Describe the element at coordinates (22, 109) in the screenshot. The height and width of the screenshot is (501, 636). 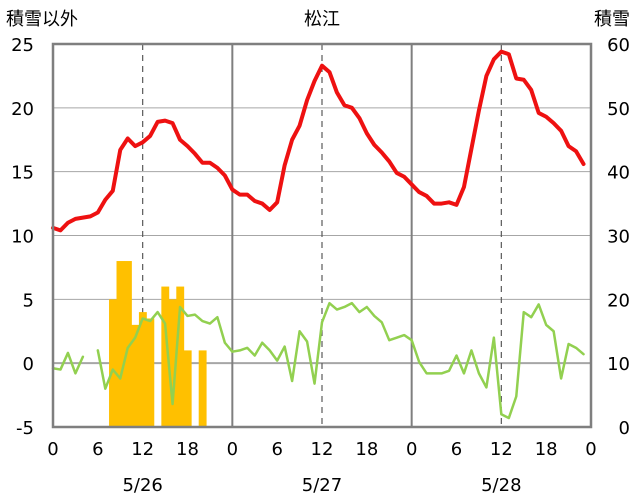
I see `left-tick-label: 20` at that location.